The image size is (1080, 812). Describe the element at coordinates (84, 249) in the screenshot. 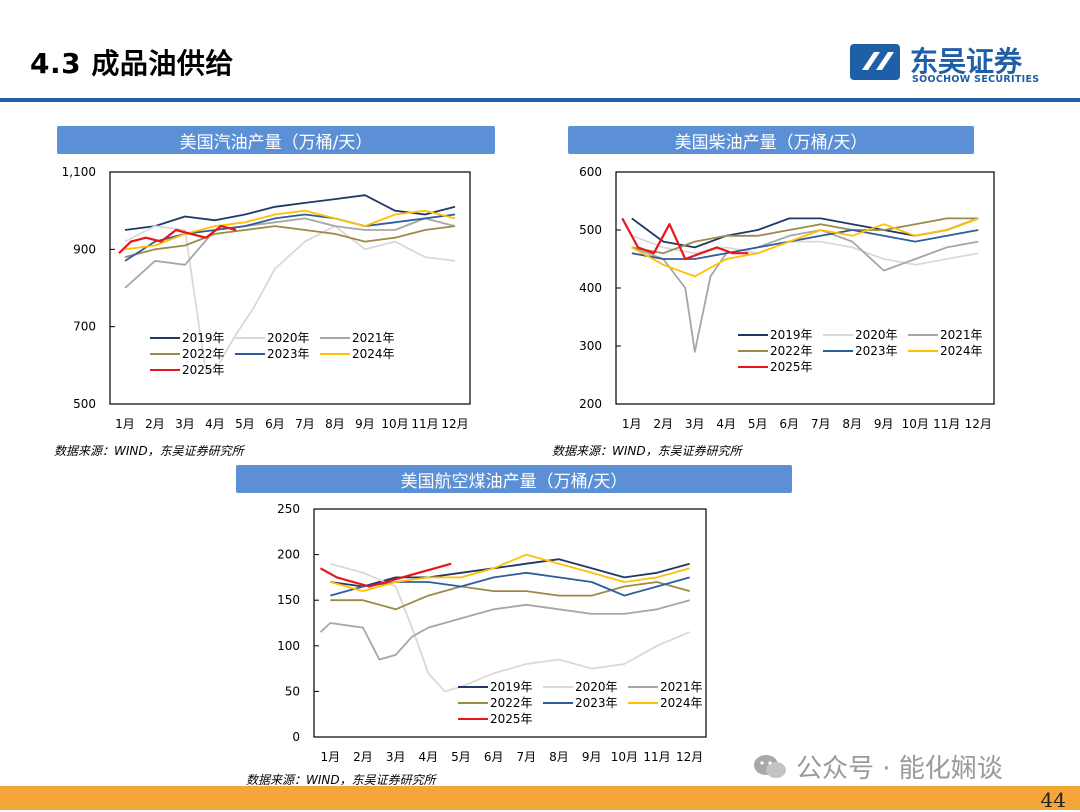

I see `y-tick-label: 900` at that location.